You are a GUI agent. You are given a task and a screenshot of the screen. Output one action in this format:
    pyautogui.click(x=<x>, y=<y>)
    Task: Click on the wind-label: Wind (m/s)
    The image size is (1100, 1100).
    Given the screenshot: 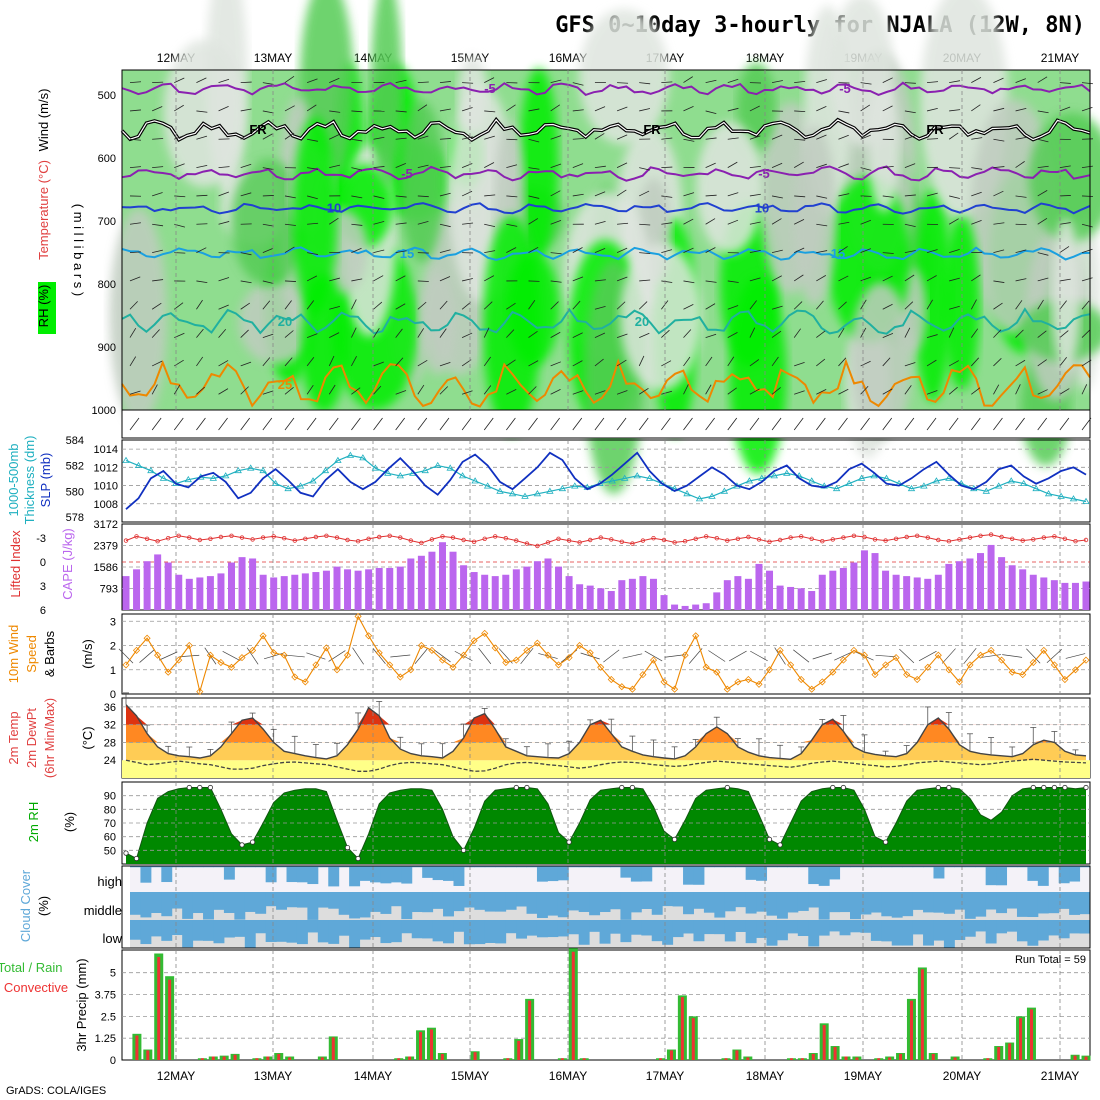 What is the action you would take?
    pyautogui.click(x=43, y=120)
    